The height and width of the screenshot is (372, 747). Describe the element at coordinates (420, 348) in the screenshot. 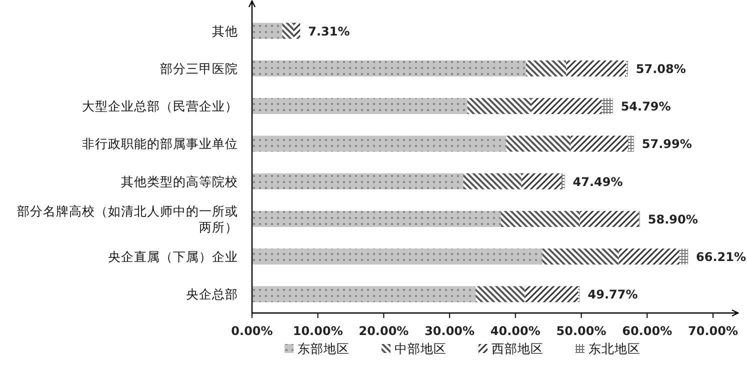

I see `legend-label: 中部地区` at that location.